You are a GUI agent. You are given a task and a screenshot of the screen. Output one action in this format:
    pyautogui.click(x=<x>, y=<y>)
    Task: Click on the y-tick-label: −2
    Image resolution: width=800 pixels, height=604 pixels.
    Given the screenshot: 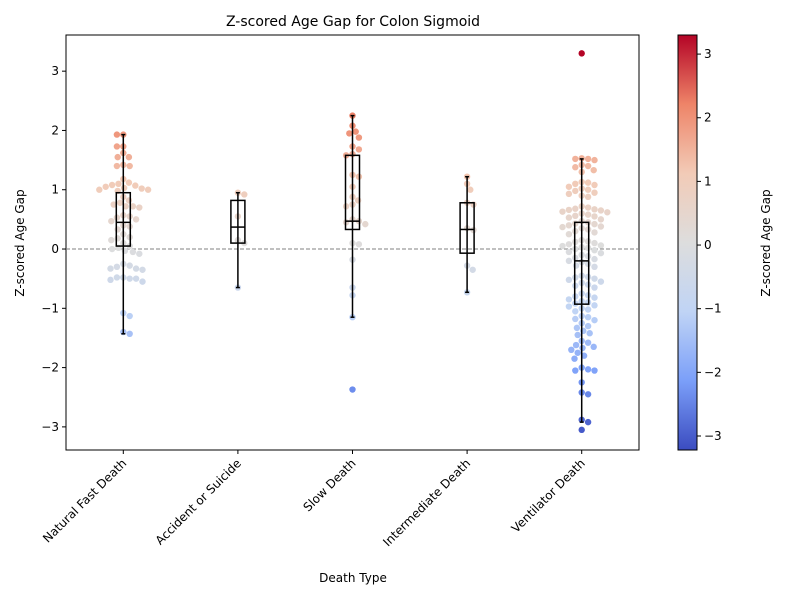 What is the action you would take?
    pyautogui.click(x=50, y=368)
    